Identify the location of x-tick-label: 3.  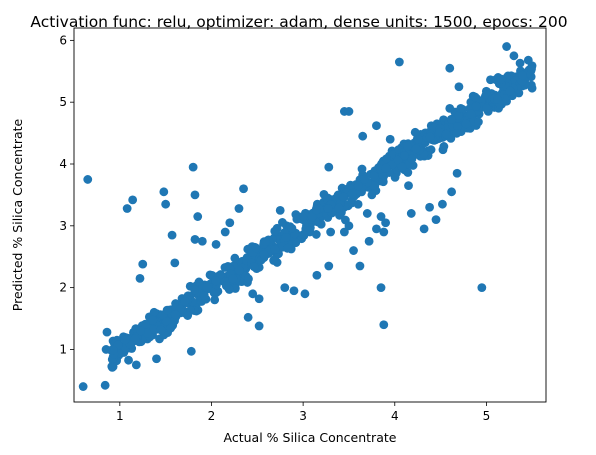
(303, 416).